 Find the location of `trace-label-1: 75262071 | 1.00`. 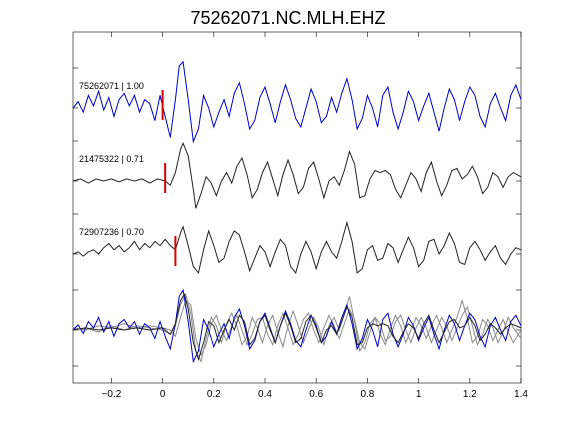

trace-label-1: 75262071 | 1.00 is located at coordinates (111, 86).